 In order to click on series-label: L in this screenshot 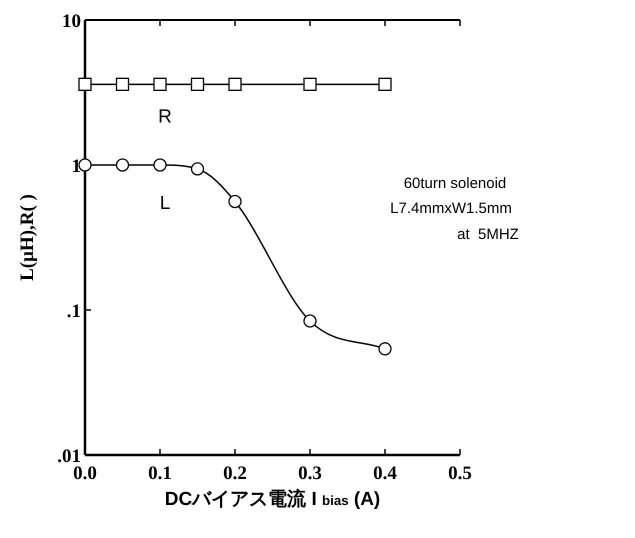, I will do `click(165, 203)`.